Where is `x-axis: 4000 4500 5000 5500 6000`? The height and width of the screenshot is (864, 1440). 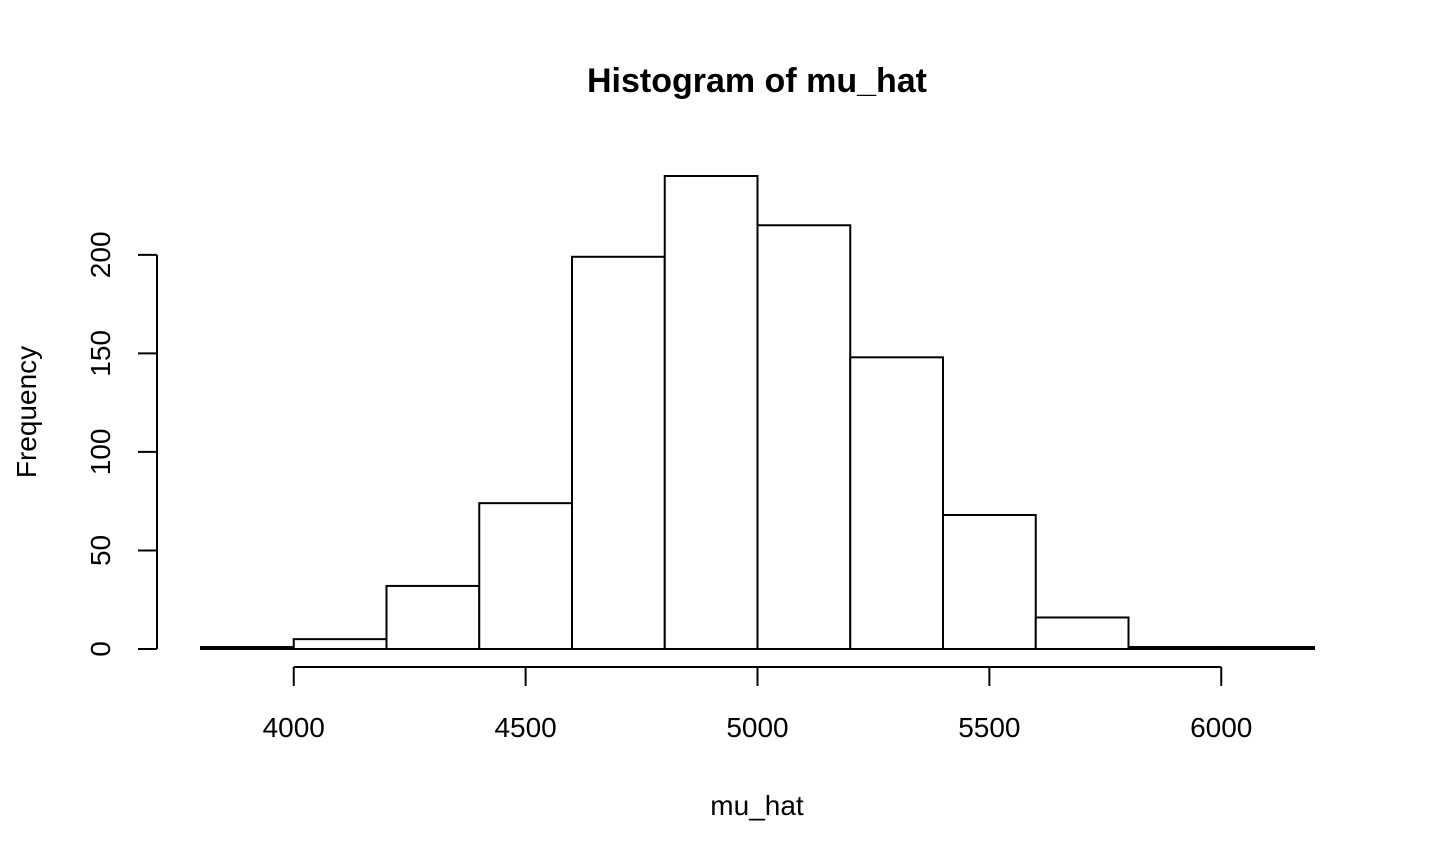 x-axis: 4000 4500 5000 5500 6000 is located at coordinates (757, 704).